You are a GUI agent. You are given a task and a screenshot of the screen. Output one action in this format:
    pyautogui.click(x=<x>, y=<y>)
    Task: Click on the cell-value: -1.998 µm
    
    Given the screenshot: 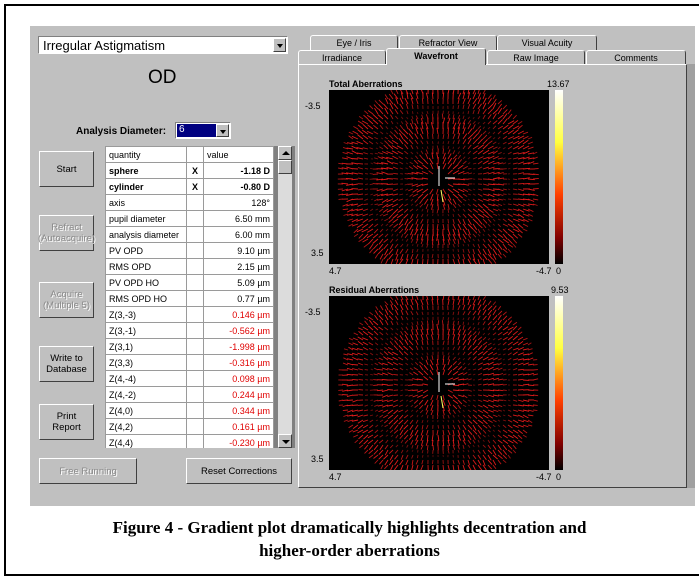 What is the action you would take?
    pyautogui.click(x=238, y=346)
    